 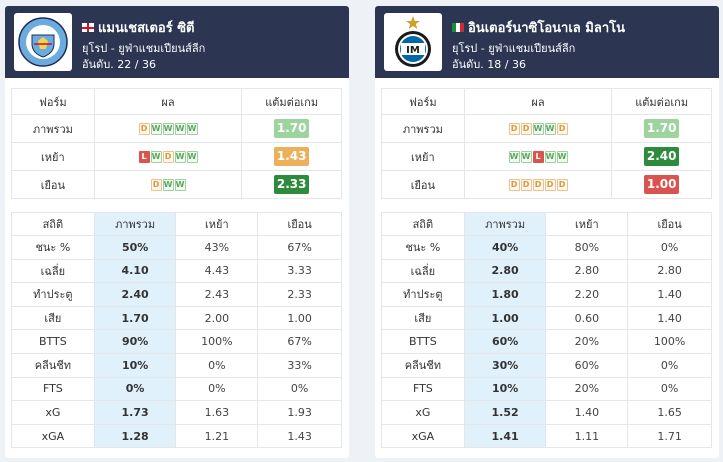 I want to click on team-name: แมนเชสเตอร์ ซิตี, so click(x=138, y=27).